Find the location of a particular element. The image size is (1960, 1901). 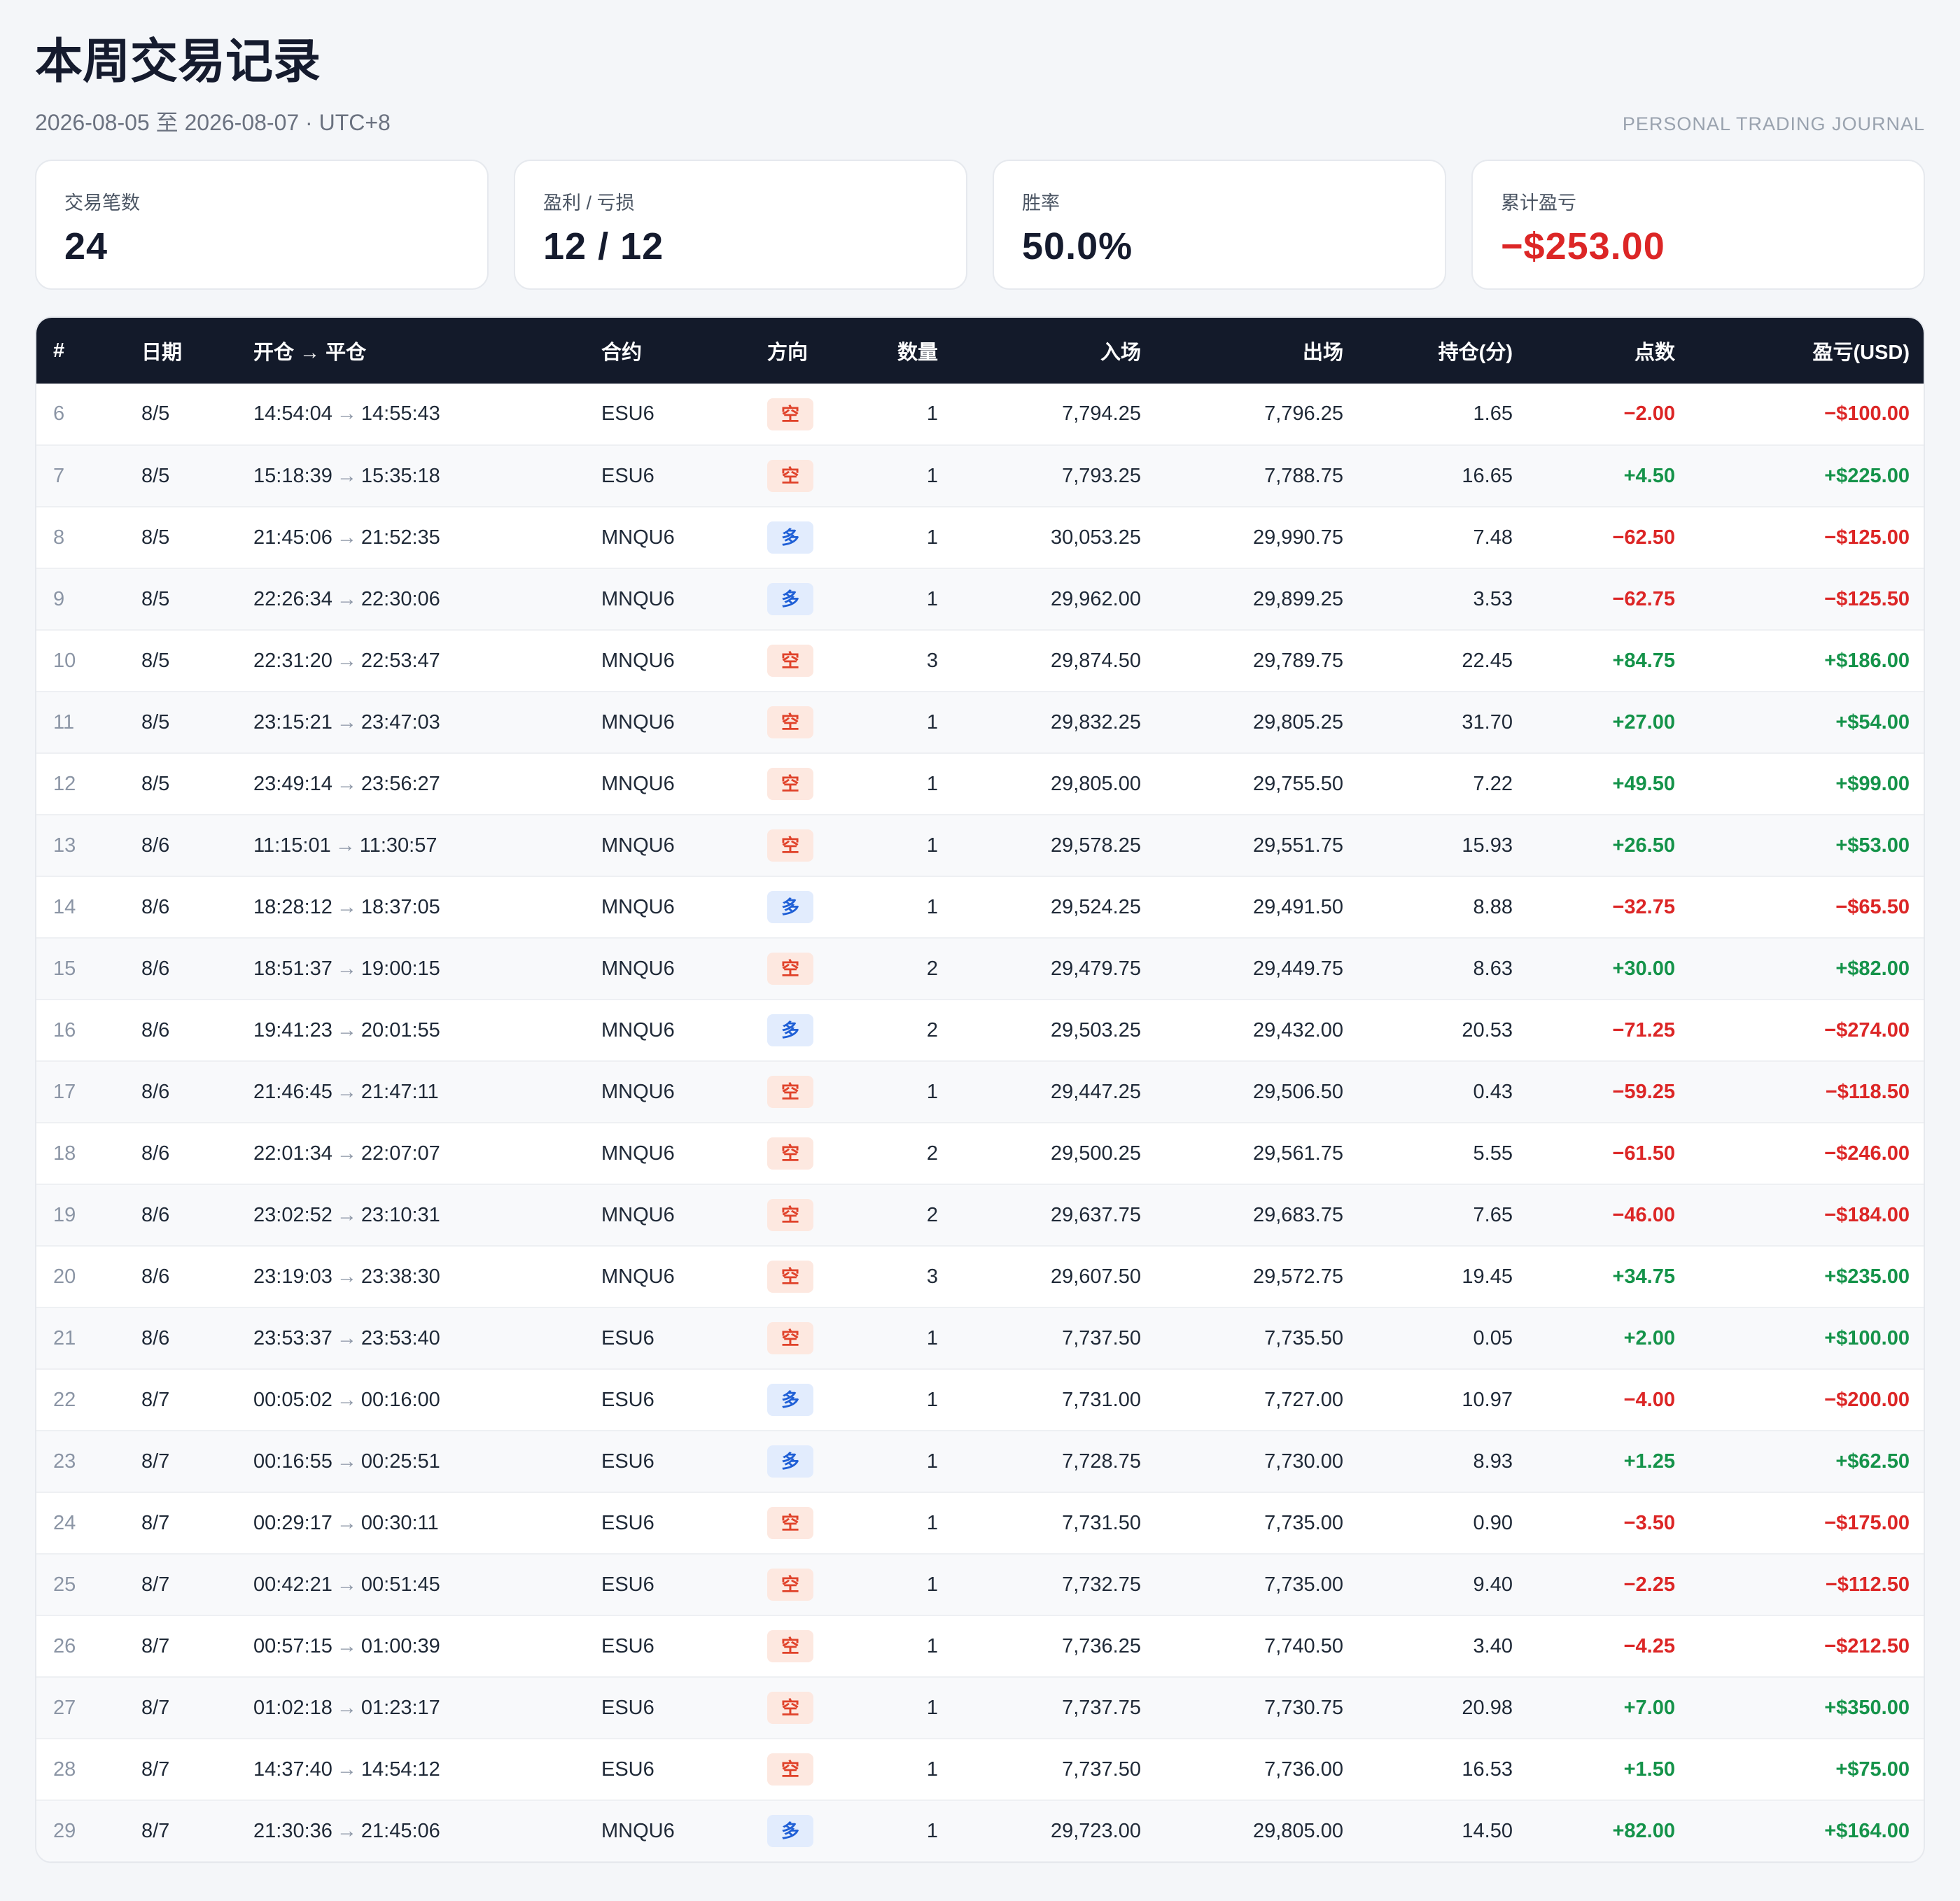

column-header-index: # is located at coordinates (59, 350).